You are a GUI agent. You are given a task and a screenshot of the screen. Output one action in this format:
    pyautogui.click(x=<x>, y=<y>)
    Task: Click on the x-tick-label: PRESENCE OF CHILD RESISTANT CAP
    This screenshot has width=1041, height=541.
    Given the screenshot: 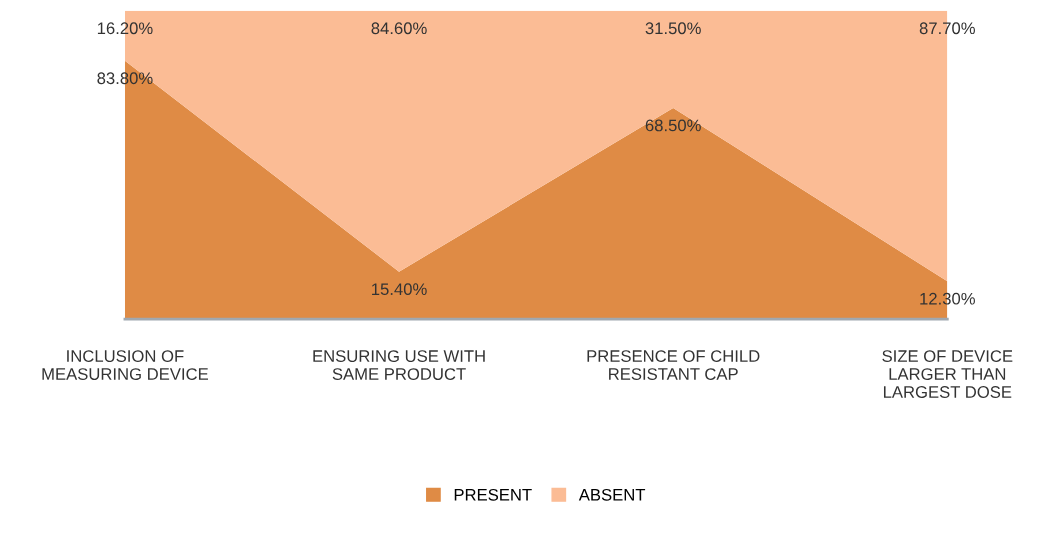 What is the action you would take?
    pyautogui.click(x=673, y=365)
    